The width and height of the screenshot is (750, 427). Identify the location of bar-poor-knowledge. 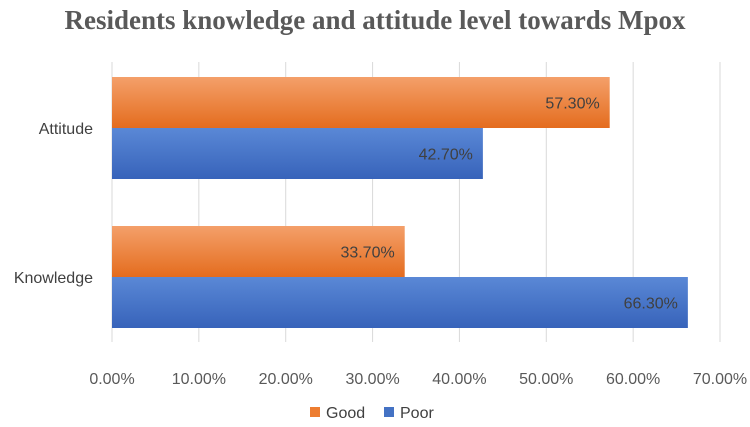
(400, 302).